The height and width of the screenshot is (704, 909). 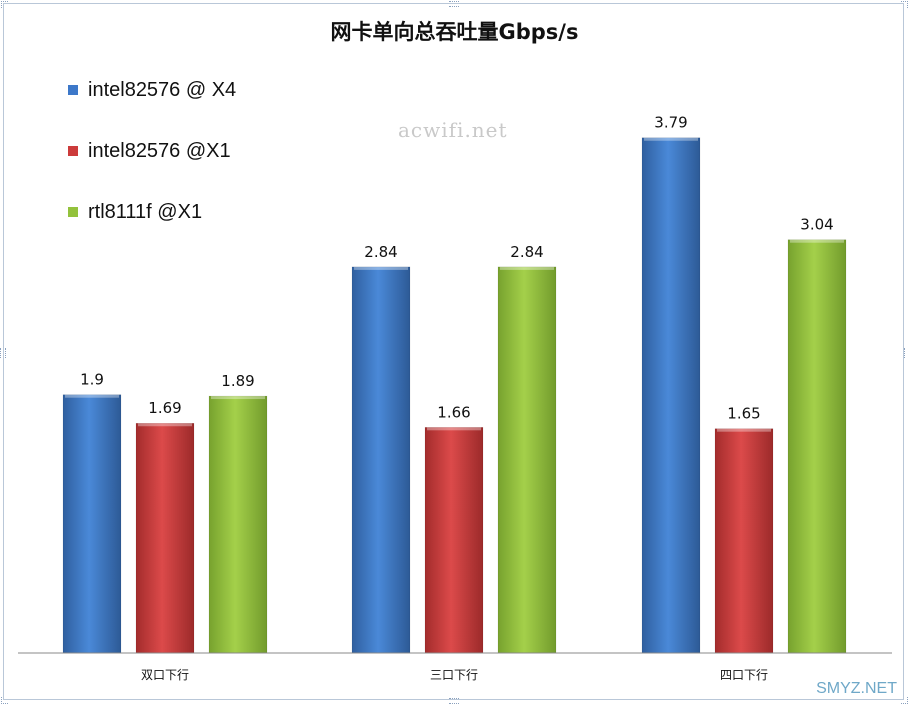 What do you see at coordinates (453, 412) in the screenshot?
I see `data-label-2-2: 1.66` at bounding box center [453, 412].